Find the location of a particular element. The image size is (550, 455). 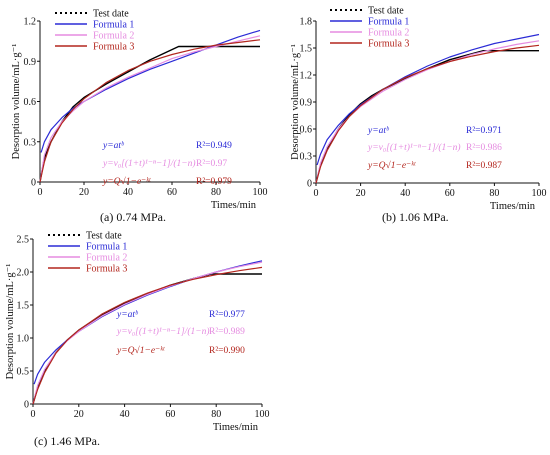

panel-caption: (b) 1.06 MPa. is located at coordinates (415, 217).